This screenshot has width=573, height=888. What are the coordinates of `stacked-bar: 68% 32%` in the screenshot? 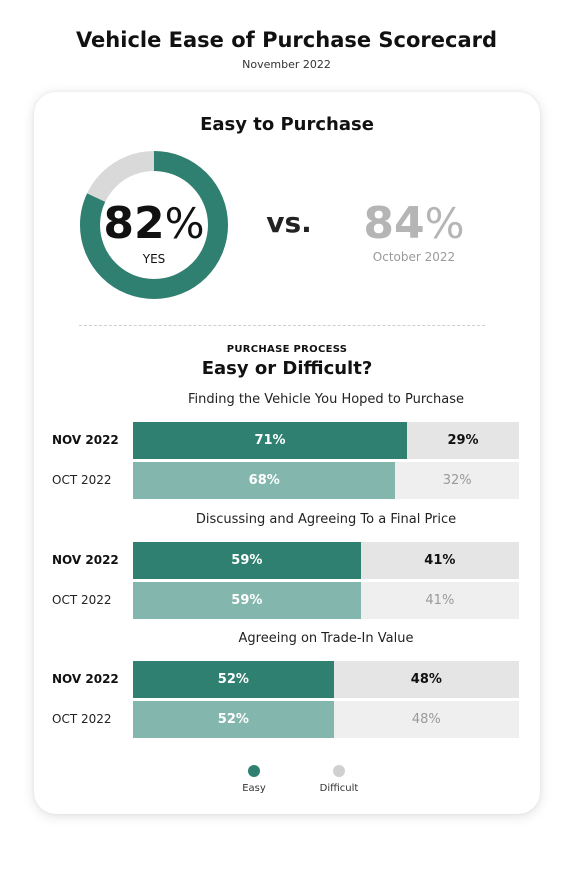 It's located at (326, 480).